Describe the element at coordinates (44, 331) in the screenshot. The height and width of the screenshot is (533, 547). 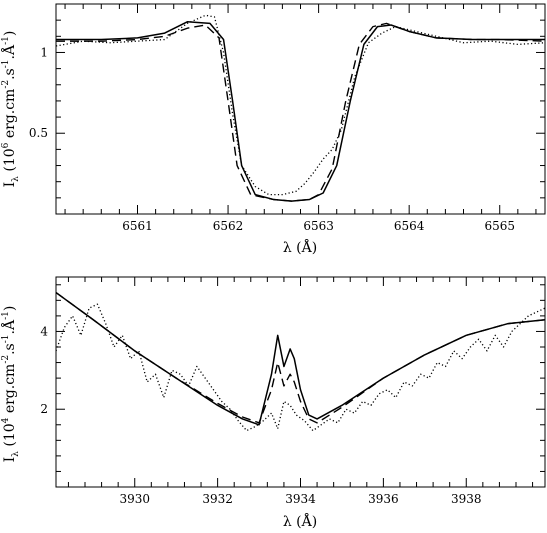
I see `y-tick-label: 4` at that location.